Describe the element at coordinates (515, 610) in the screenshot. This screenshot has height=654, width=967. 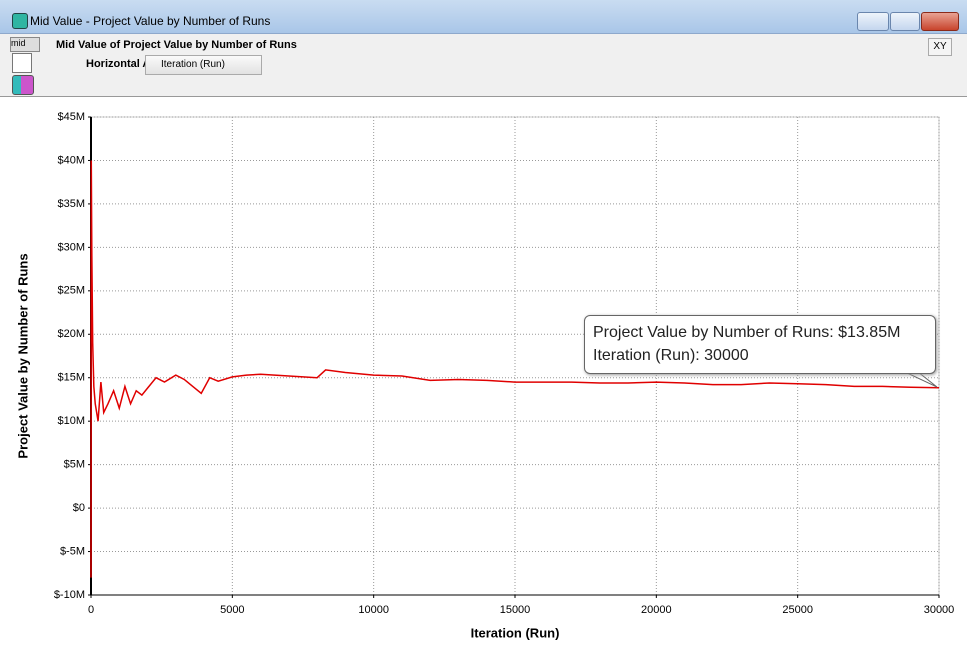
I see `x-tick-label: 15000` at that location.